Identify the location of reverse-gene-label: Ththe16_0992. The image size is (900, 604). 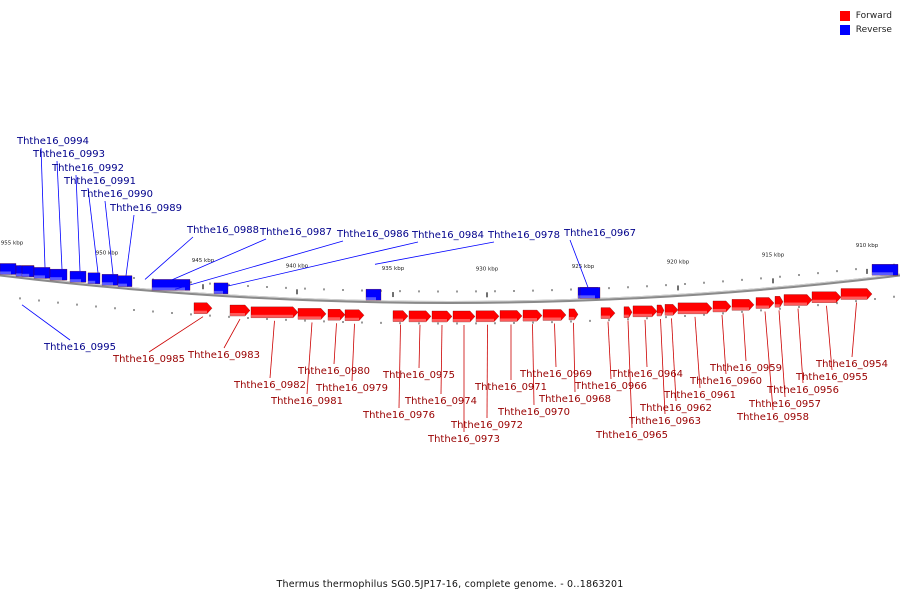
(87, 168).